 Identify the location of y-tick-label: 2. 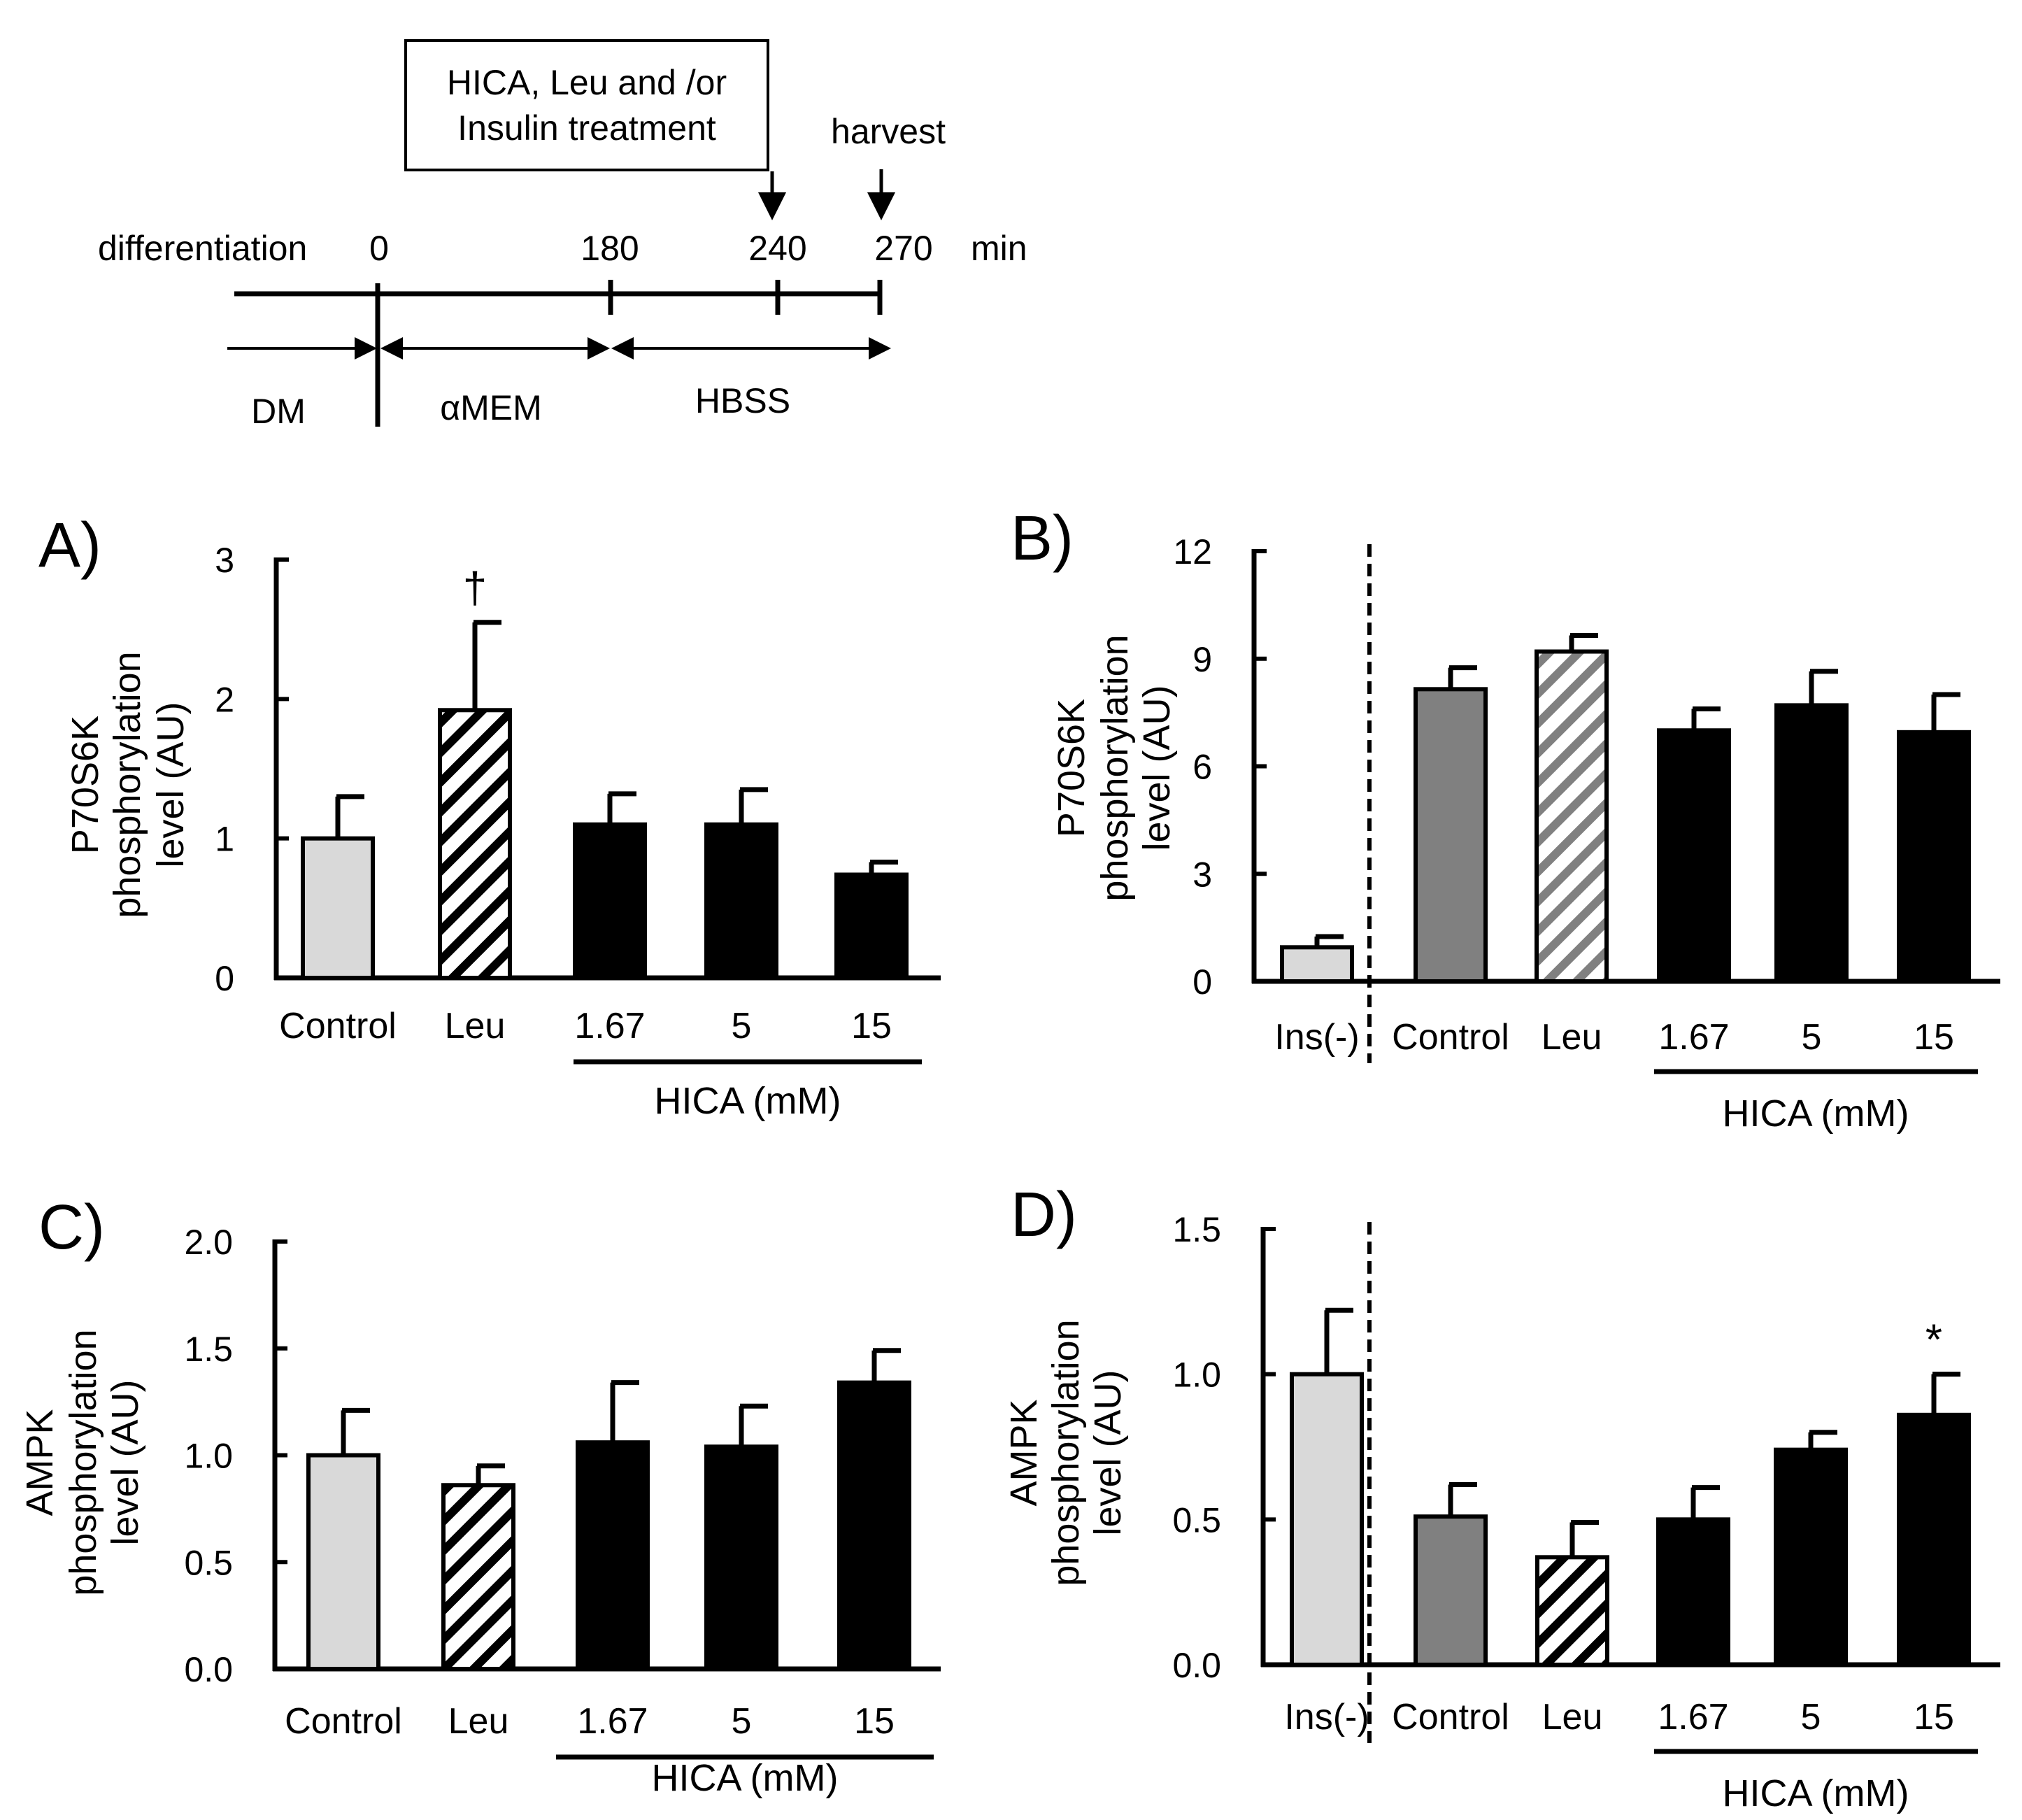
(224, 699).